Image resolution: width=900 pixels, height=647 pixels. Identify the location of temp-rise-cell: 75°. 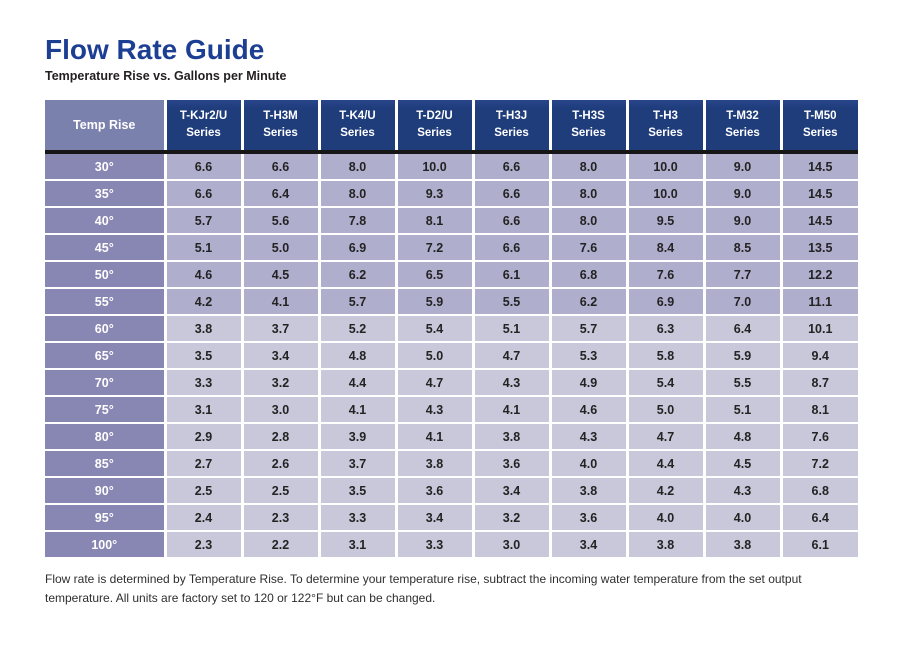
(105, 409).